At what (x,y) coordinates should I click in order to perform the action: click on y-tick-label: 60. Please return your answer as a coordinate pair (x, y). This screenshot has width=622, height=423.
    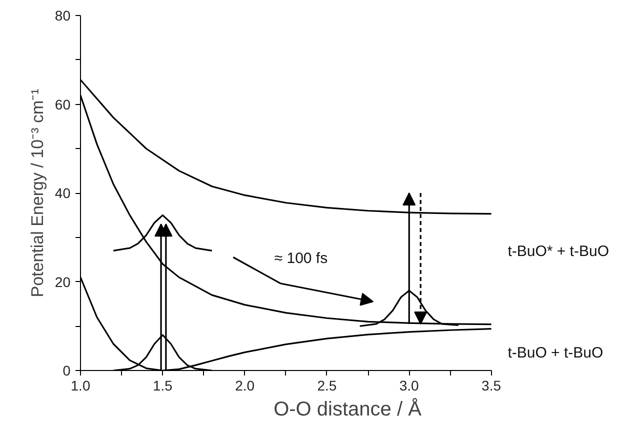
    Looking at the image, I should click on (62, 104).